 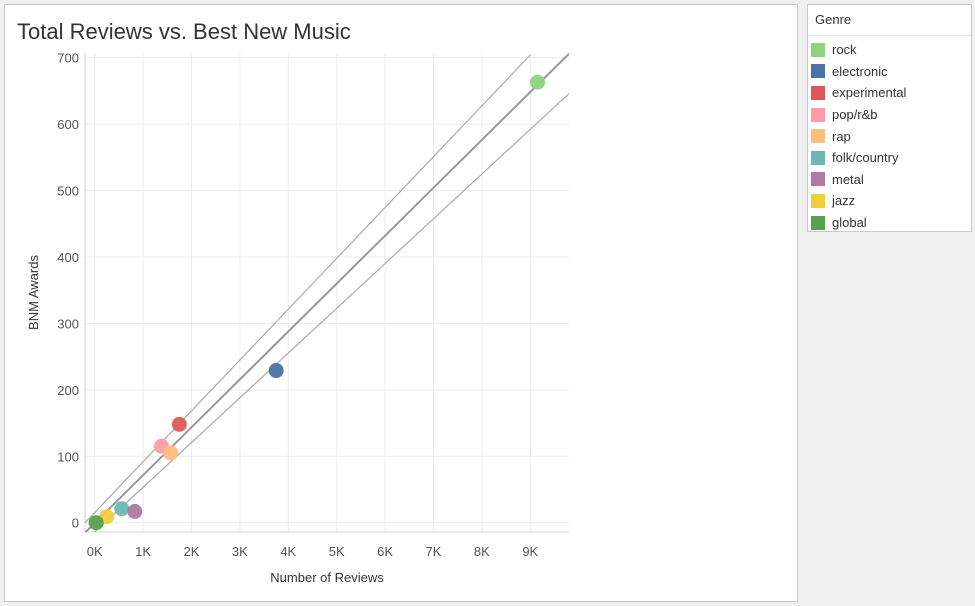 I want to click on y-tick-label: 500, so click(x=68, y=191).